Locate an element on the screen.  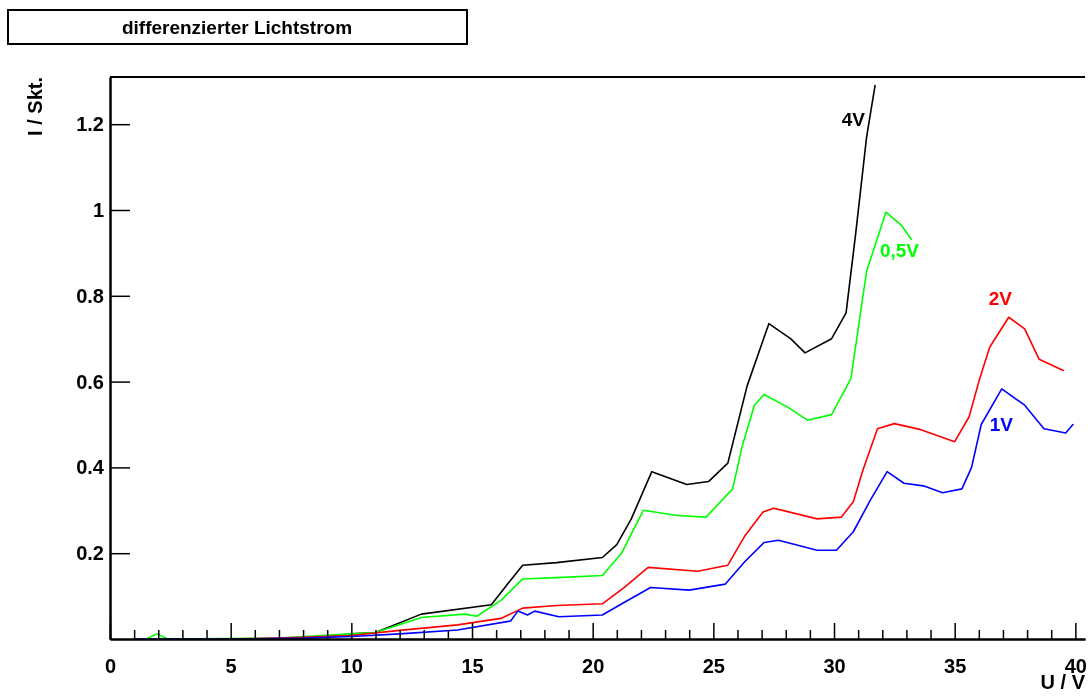
x-tick-label: 0 is located at coordinates (110, 666).